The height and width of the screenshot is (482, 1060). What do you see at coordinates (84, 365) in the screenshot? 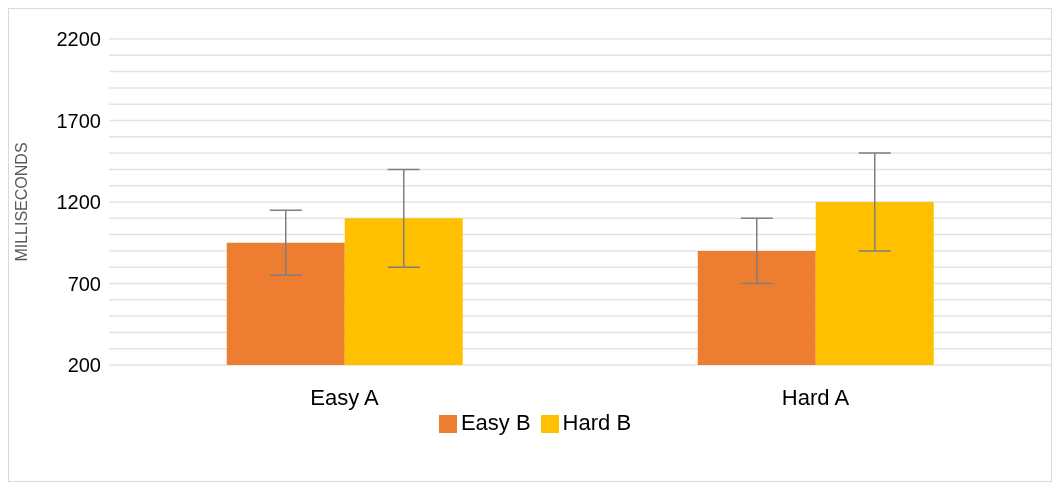
I see `y-tick-label: 200` at bounding box center [84, 365].